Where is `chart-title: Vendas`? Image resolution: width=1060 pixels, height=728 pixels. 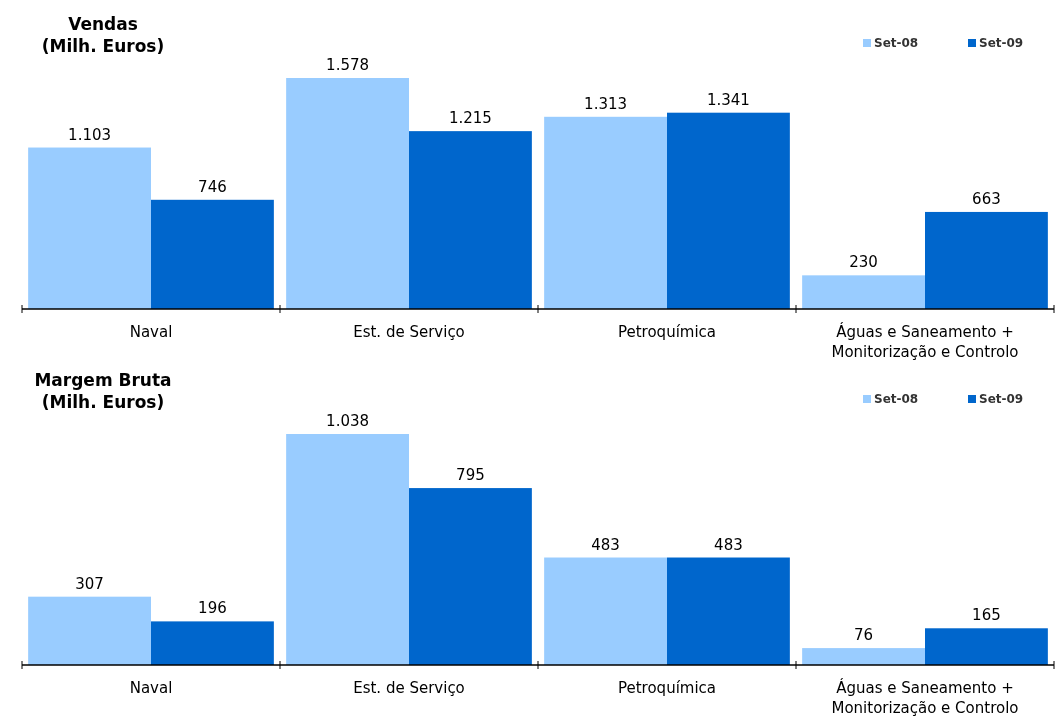
chart-title: Vendas is located at coordinates (103, 24).